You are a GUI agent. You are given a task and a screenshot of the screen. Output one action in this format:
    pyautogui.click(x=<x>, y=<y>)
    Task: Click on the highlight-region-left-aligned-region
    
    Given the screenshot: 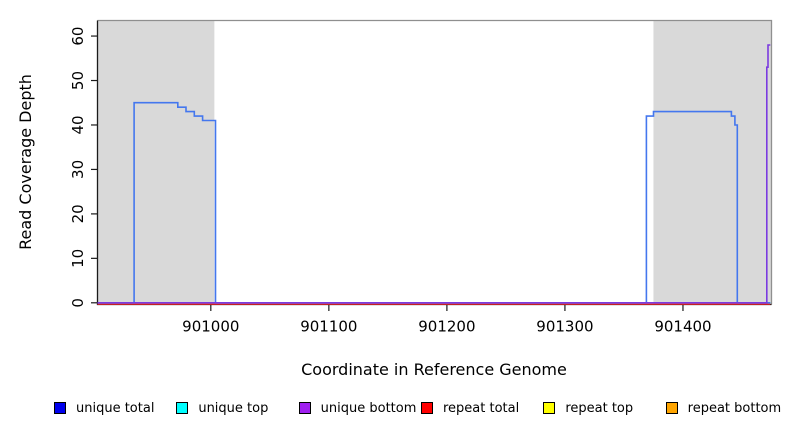 What is the action you would take?
    pyautogui.click(x=156, y=162)
    